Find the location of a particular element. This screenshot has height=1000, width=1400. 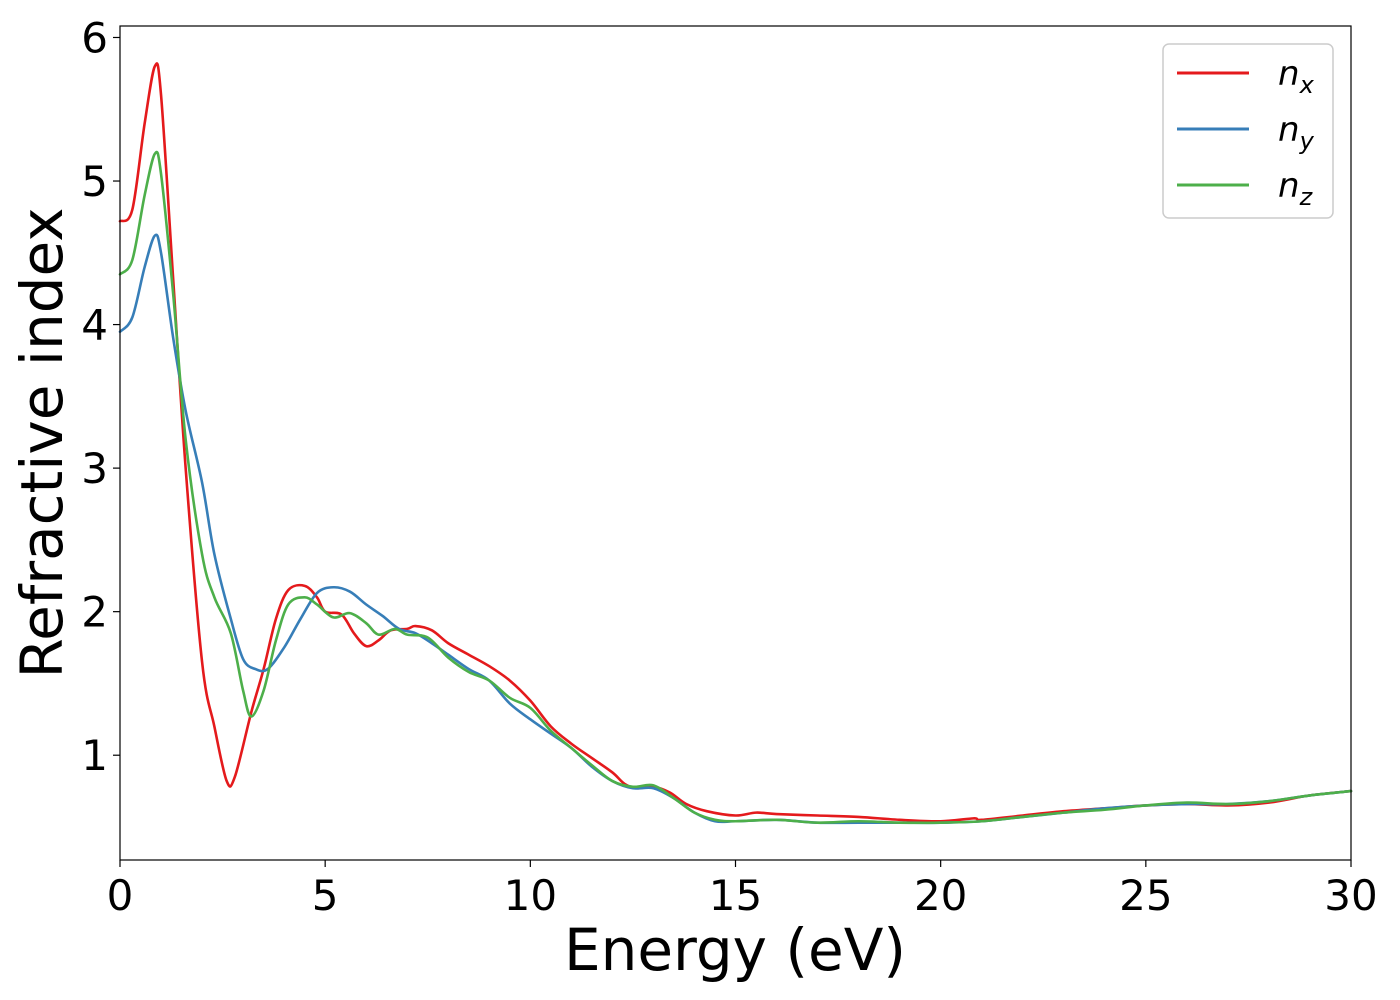

legend-label-n_y: ny is located at coordinates (1296, 132).